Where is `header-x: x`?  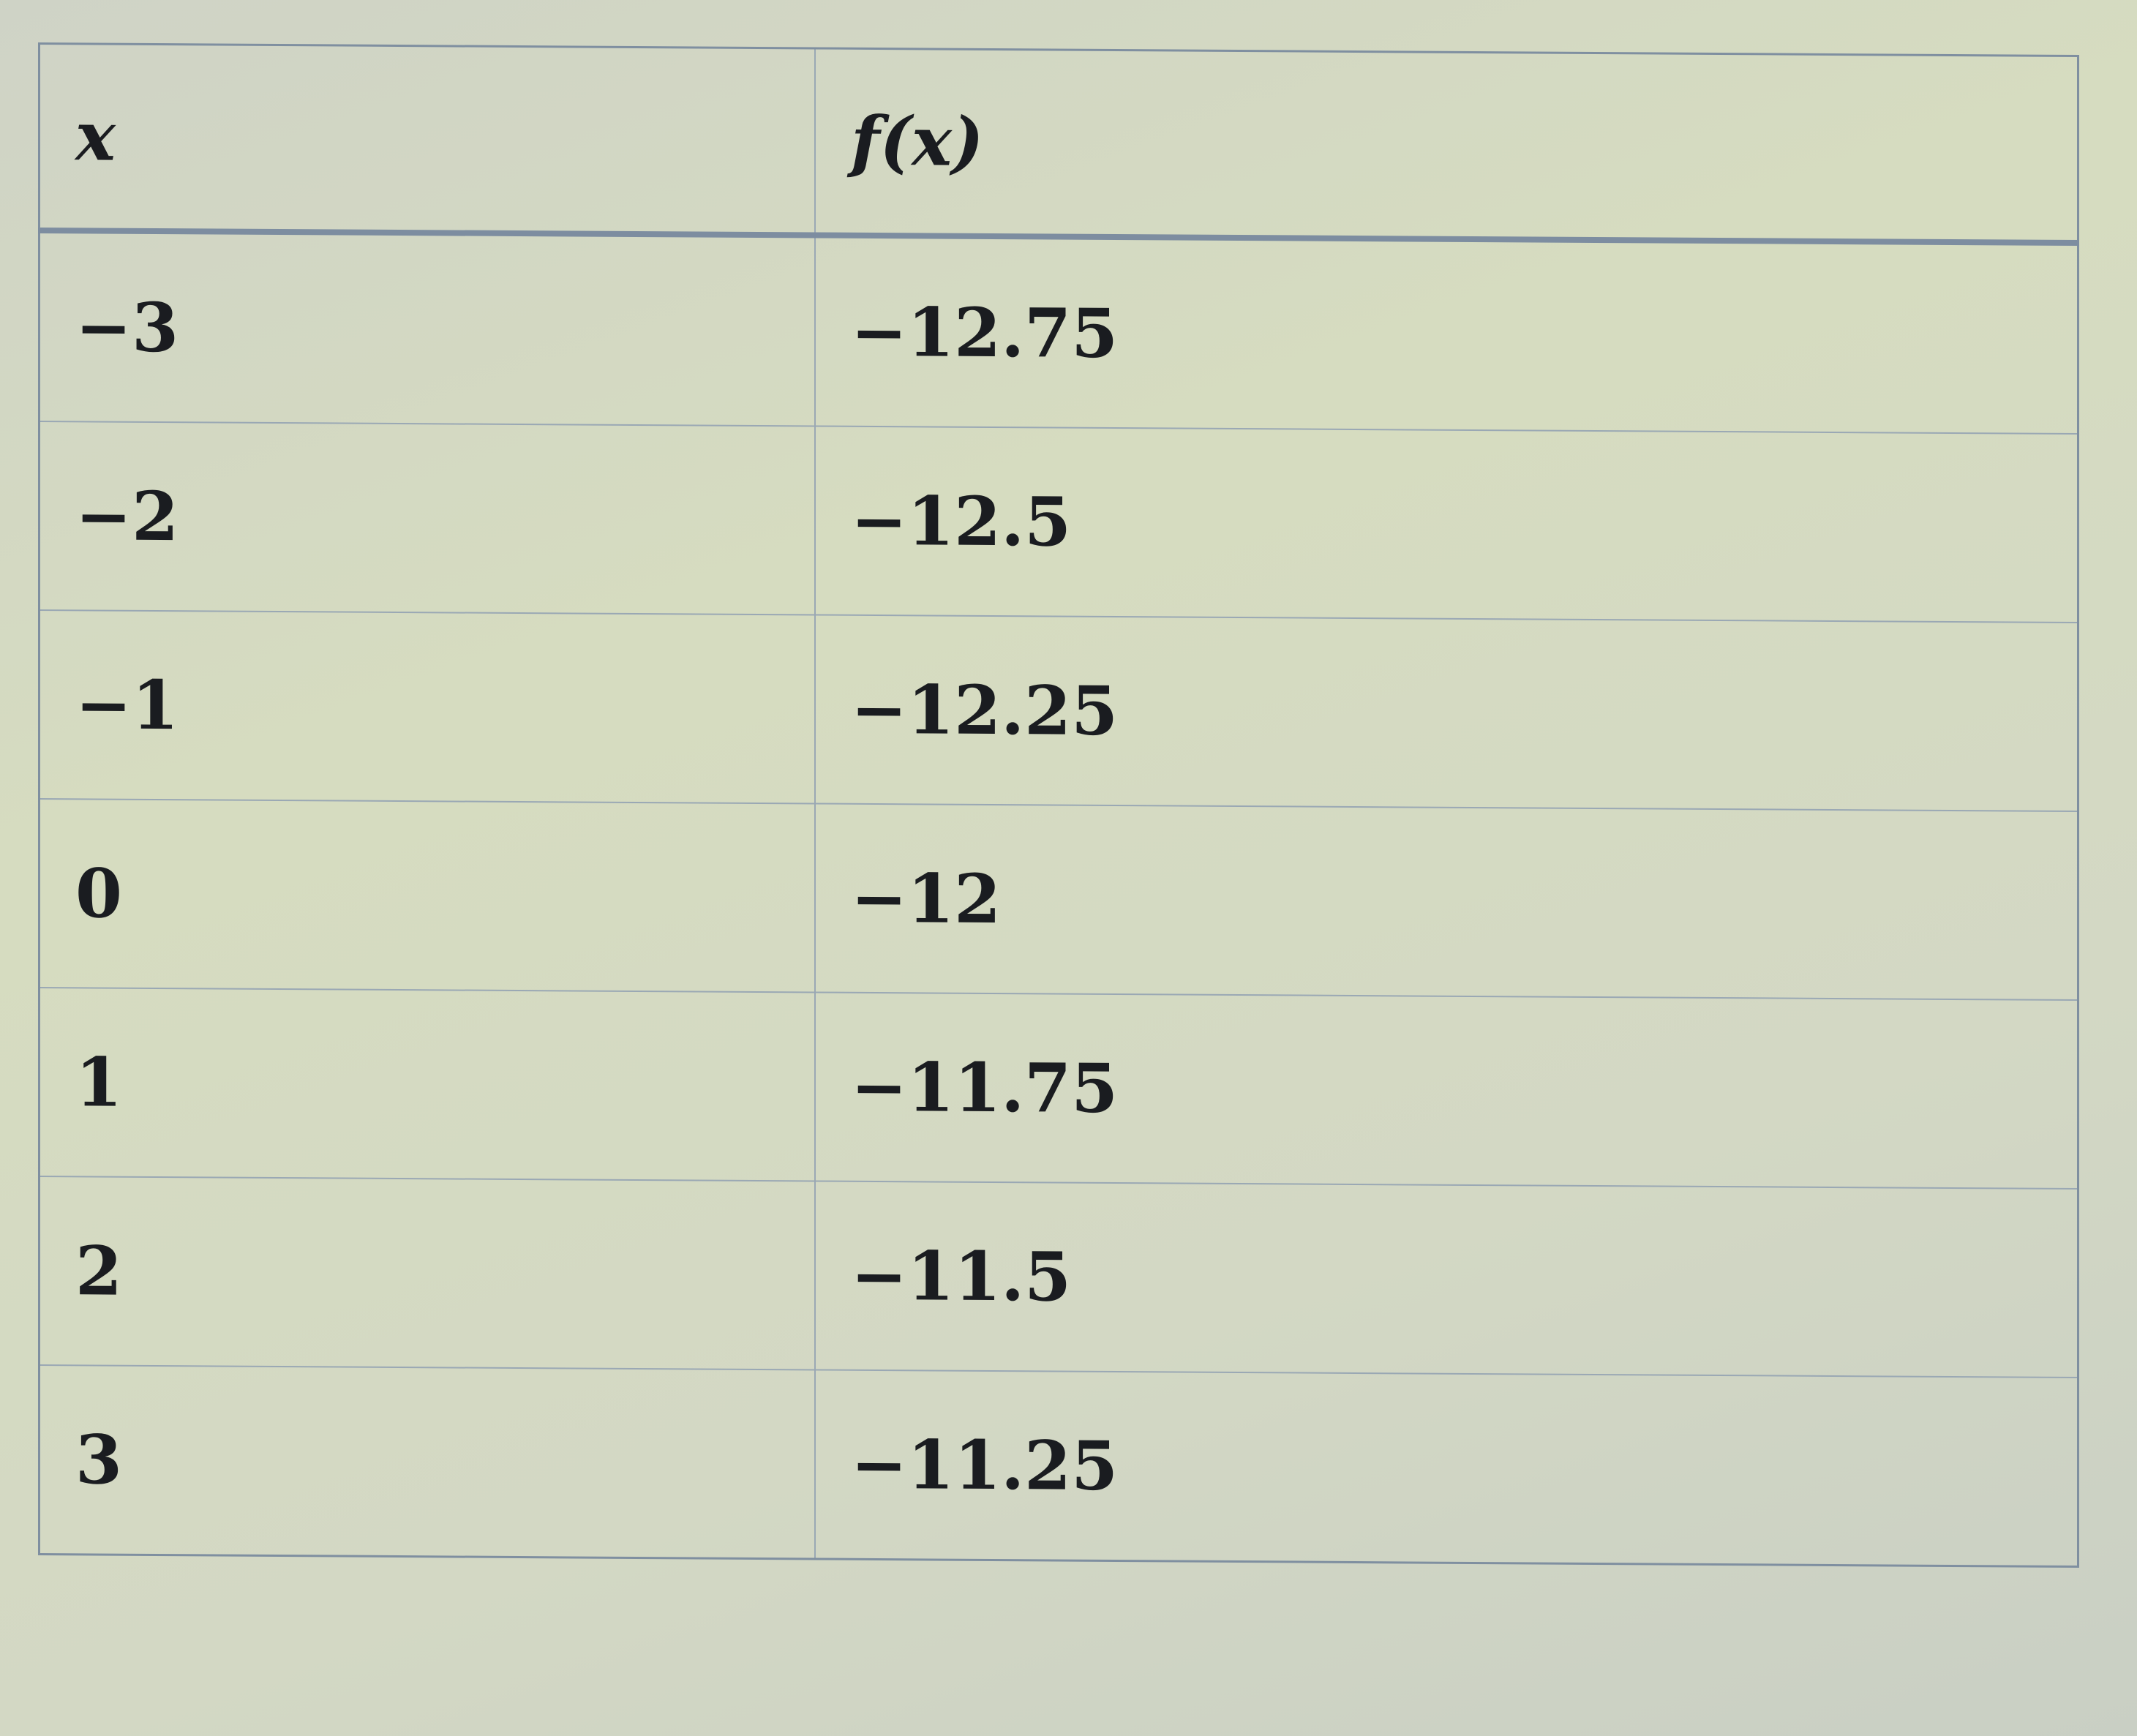
header-x: x is located at coordinates (427, 139).